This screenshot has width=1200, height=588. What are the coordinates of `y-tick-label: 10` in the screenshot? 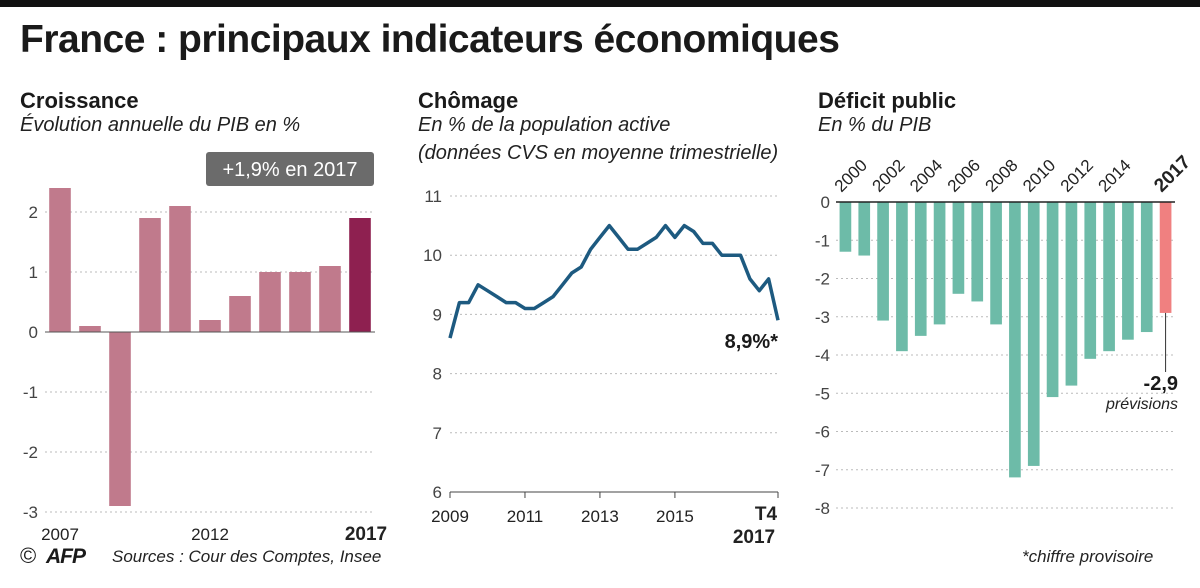 It's located at (432, 255).